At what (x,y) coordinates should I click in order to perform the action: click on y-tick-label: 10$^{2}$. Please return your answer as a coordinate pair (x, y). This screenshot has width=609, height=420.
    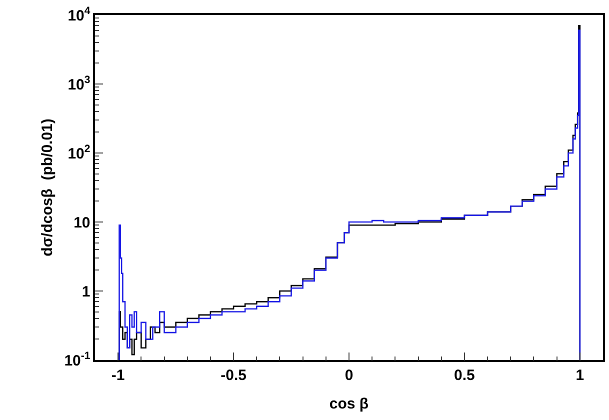
    Looking at the image, I should click on (79, 152).